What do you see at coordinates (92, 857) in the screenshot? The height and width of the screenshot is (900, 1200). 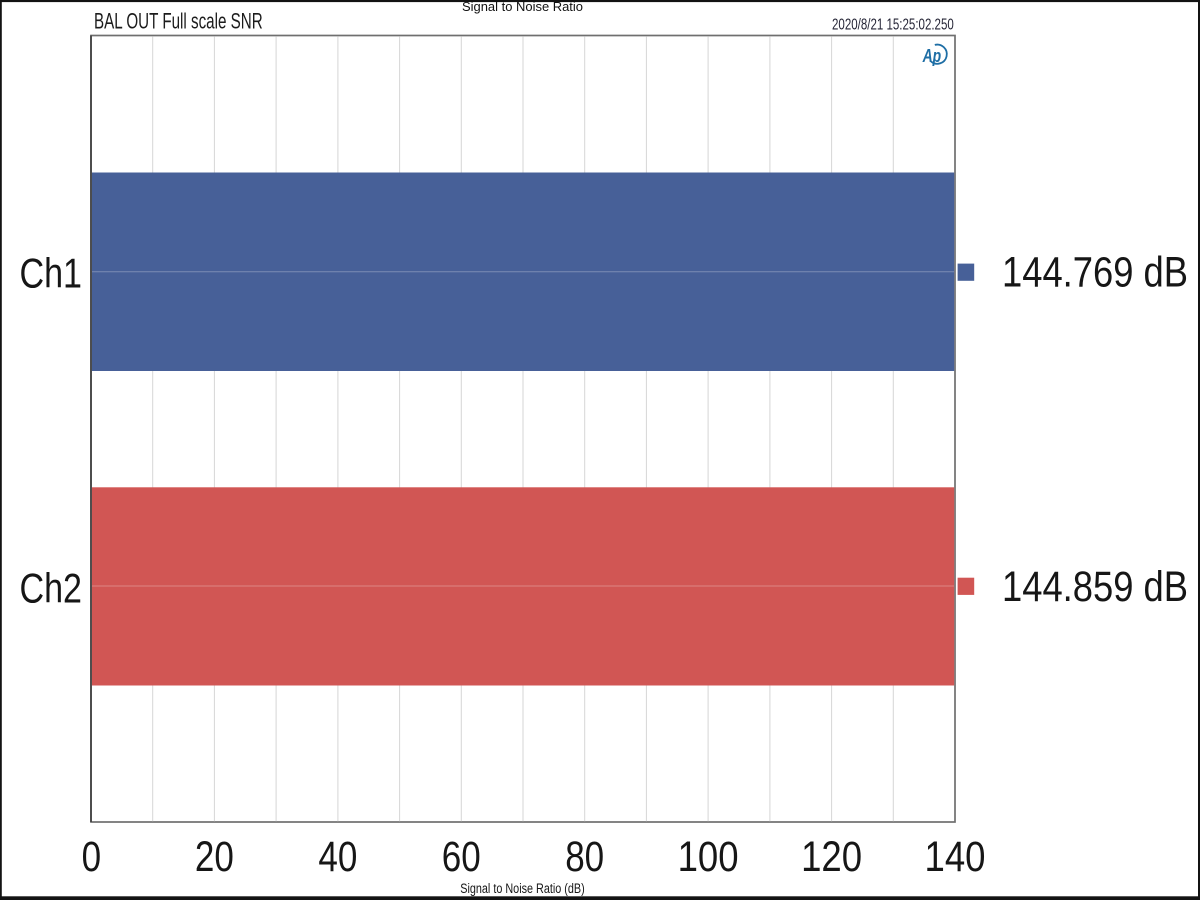 I see `svg-text: 0` at bounding box center [92, 857].